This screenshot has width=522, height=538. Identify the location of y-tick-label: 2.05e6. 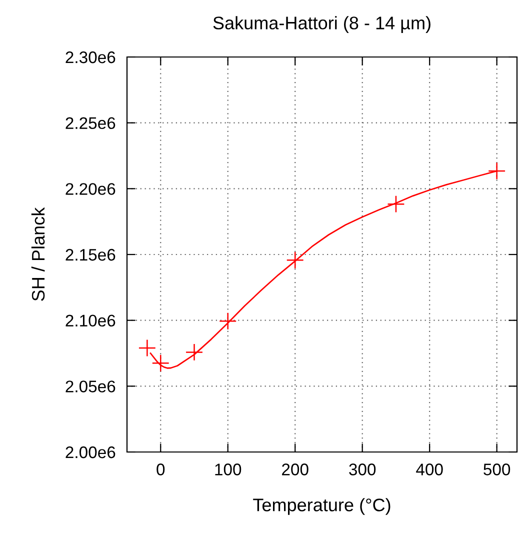
(91, 386).